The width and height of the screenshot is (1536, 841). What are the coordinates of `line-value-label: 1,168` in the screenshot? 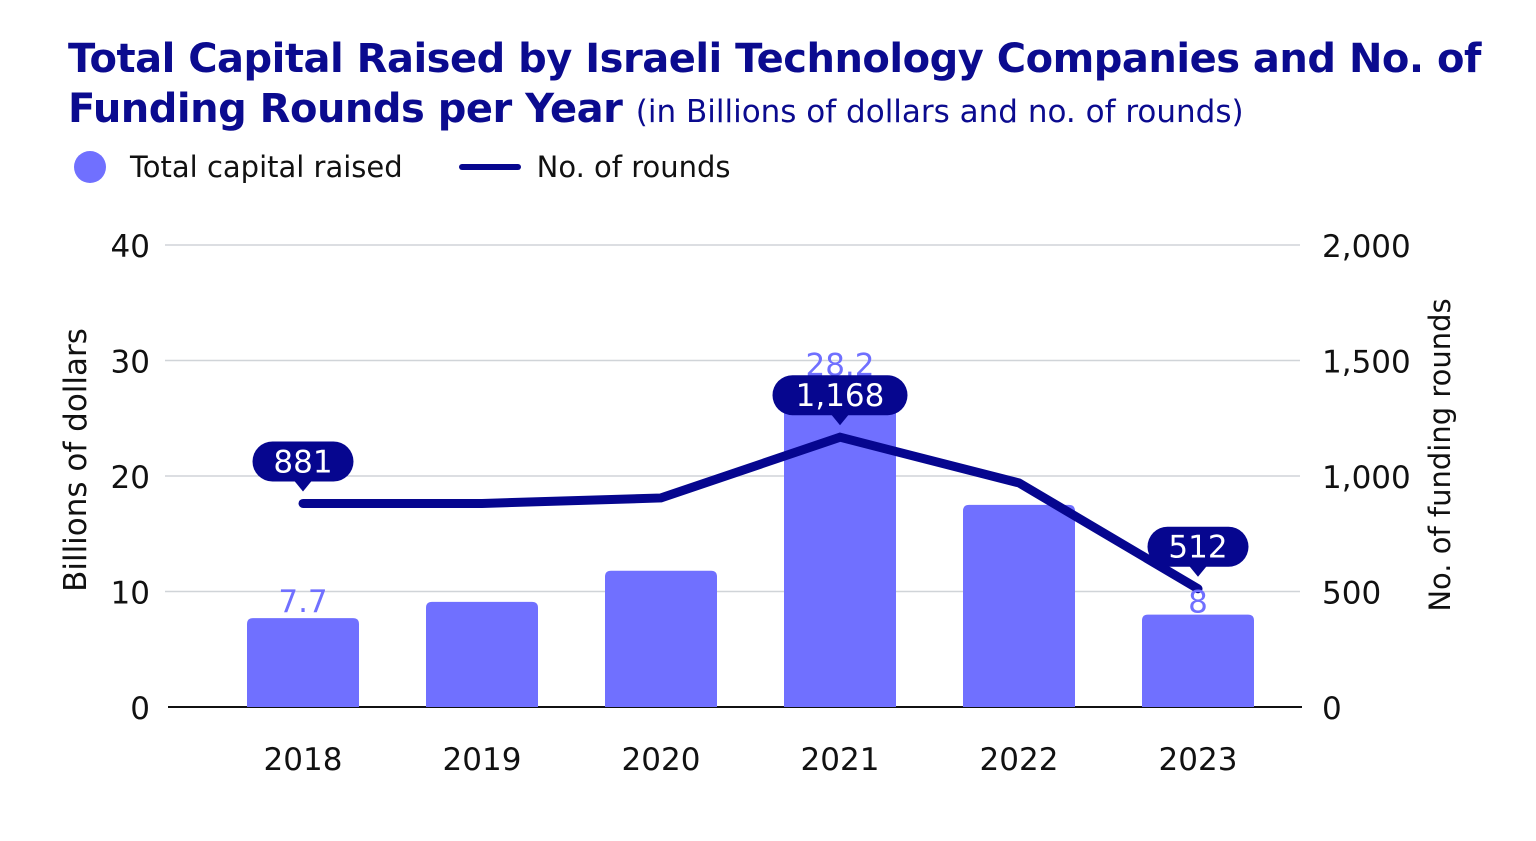 It's located at (840, 396).